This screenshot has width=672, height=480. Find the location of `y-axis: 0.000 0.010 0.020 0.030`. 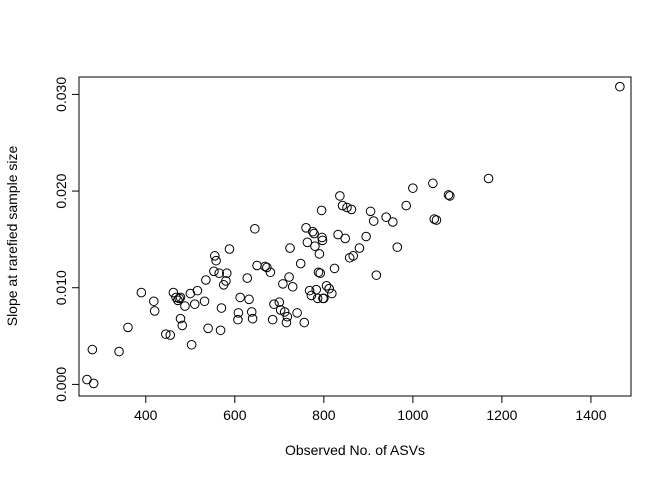

y-axis: 0.000 0.010 0.020 0.030 is located at coordinates (66, 239).